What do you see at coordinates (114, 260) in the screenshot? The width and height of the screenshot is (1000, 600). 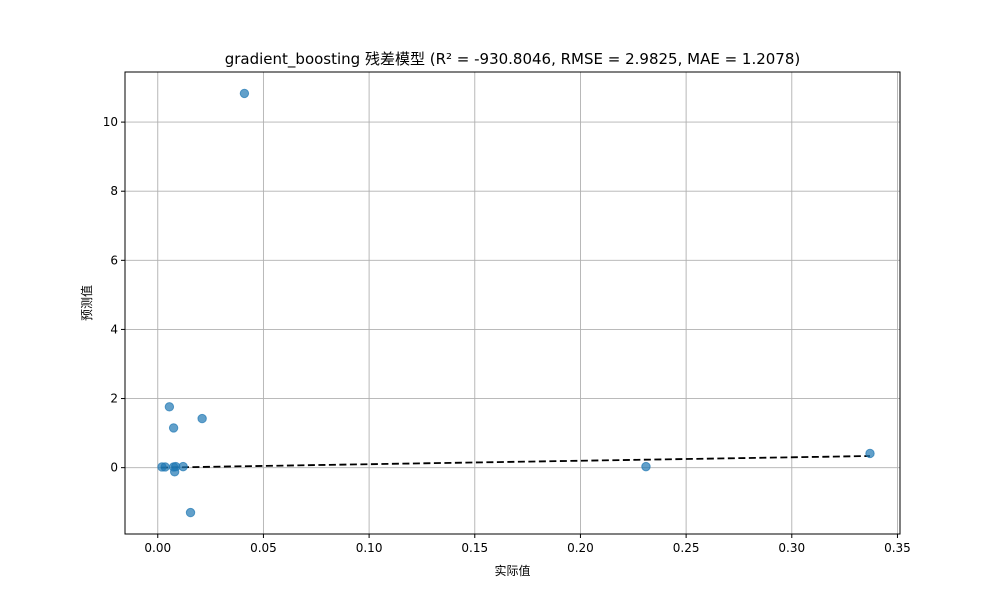 I see `y-tick-label: 6` at bounding box center [114, 260].